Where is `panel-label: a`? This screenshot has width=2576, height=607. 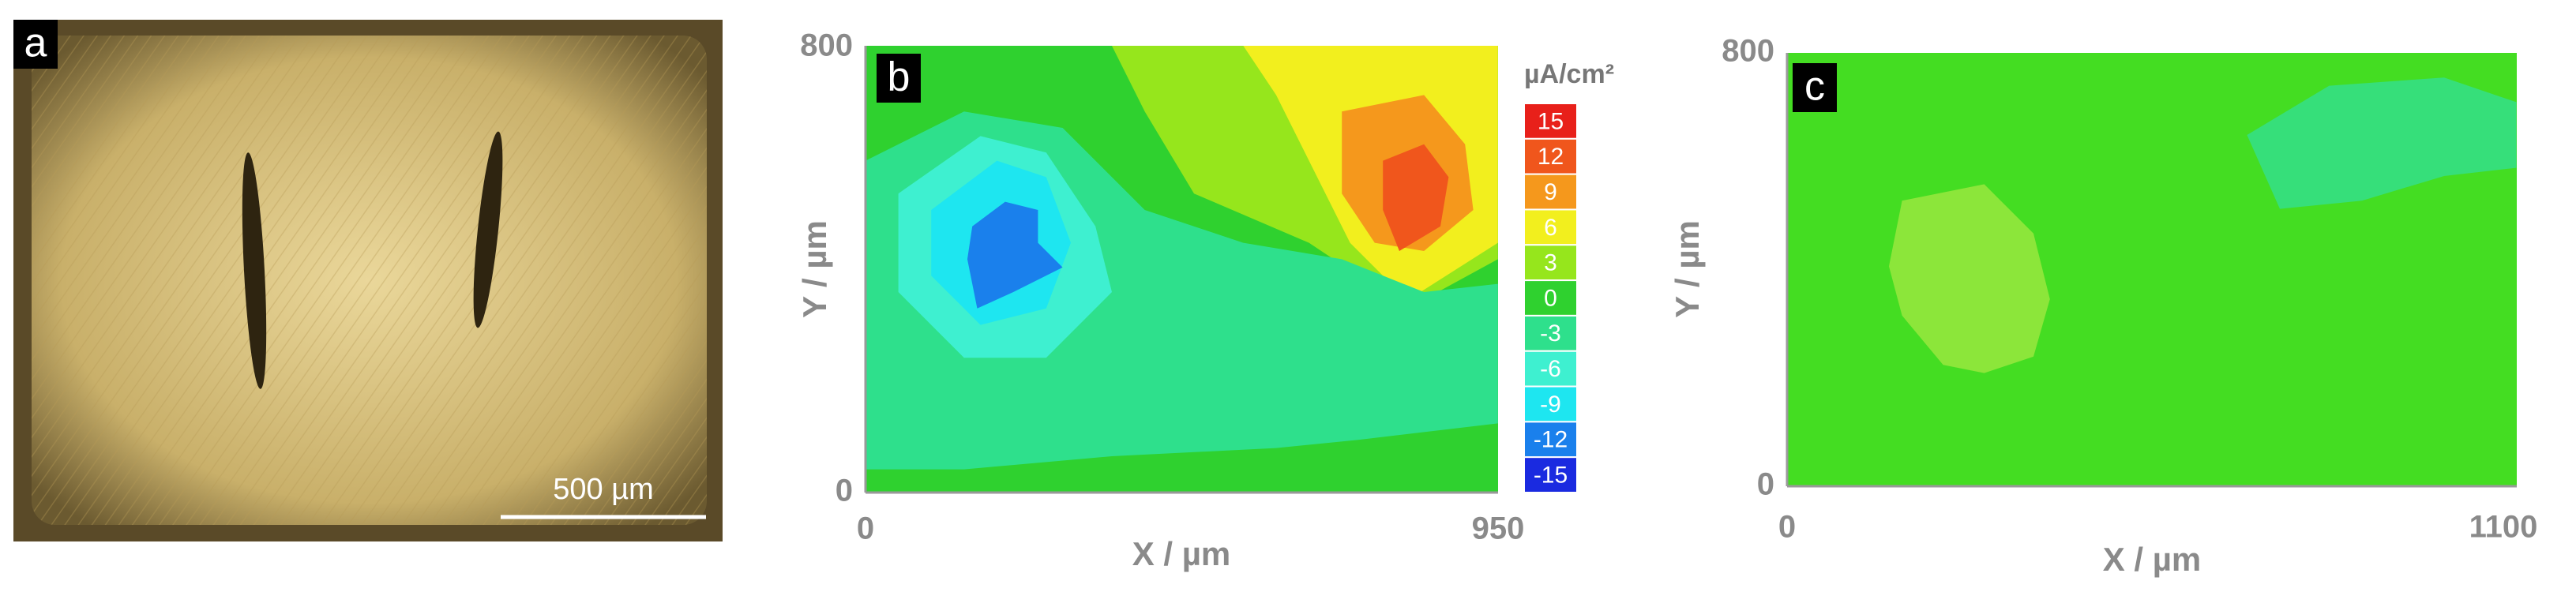 panel-label: a is located at coordinates (35, 43).